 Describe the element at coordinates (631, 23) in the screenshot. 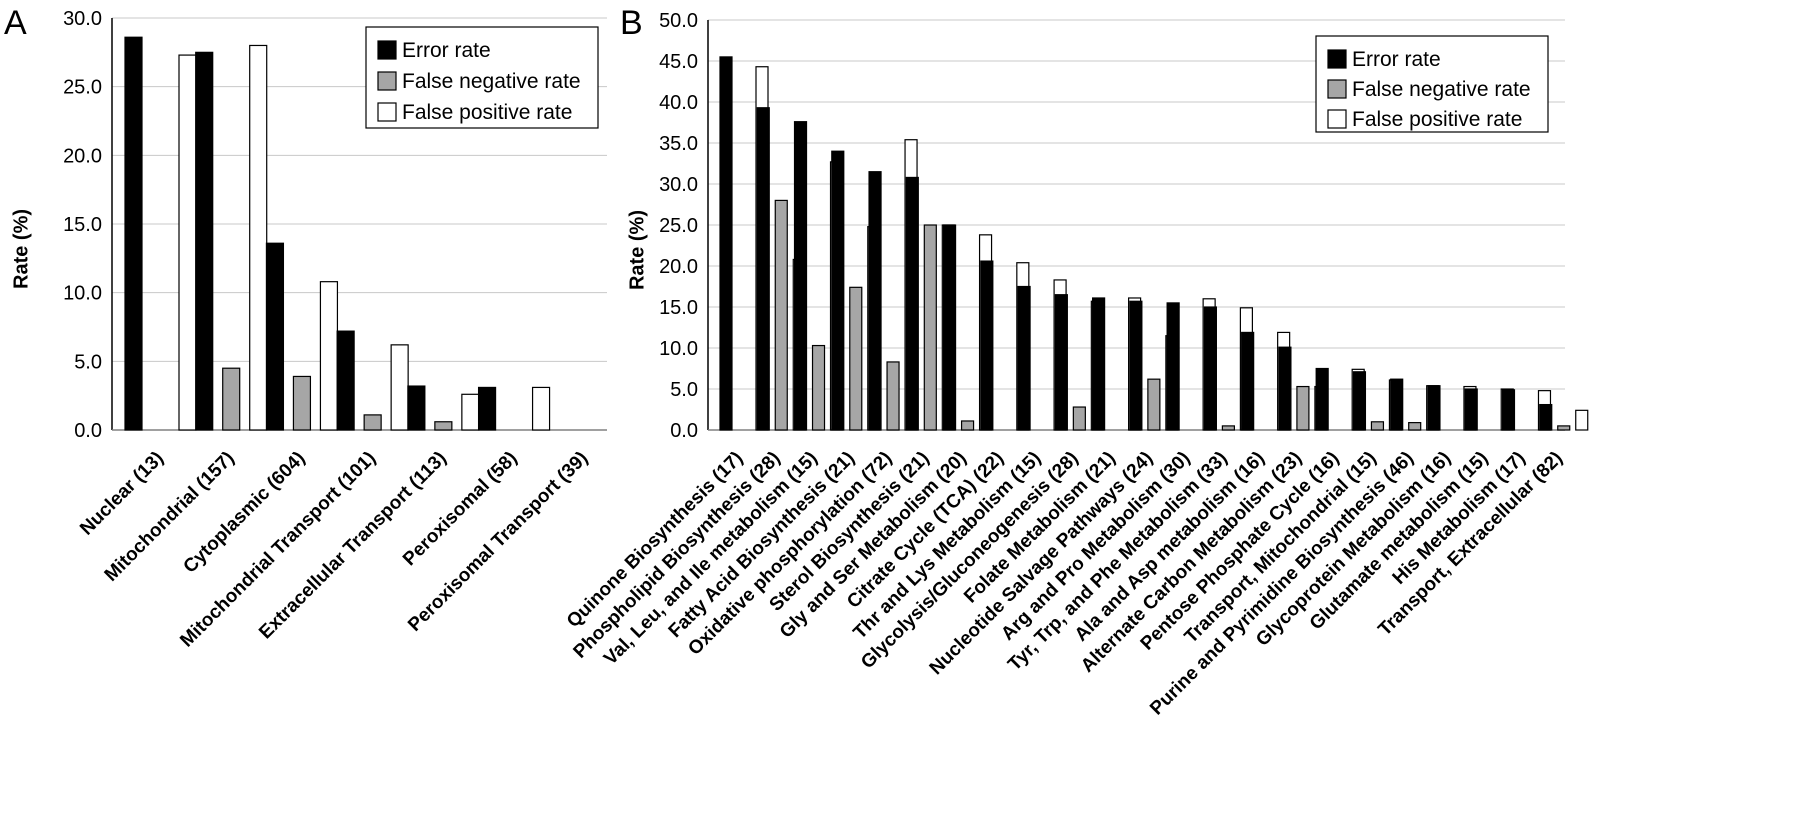

I see `panel-b-letter: B` at that location.